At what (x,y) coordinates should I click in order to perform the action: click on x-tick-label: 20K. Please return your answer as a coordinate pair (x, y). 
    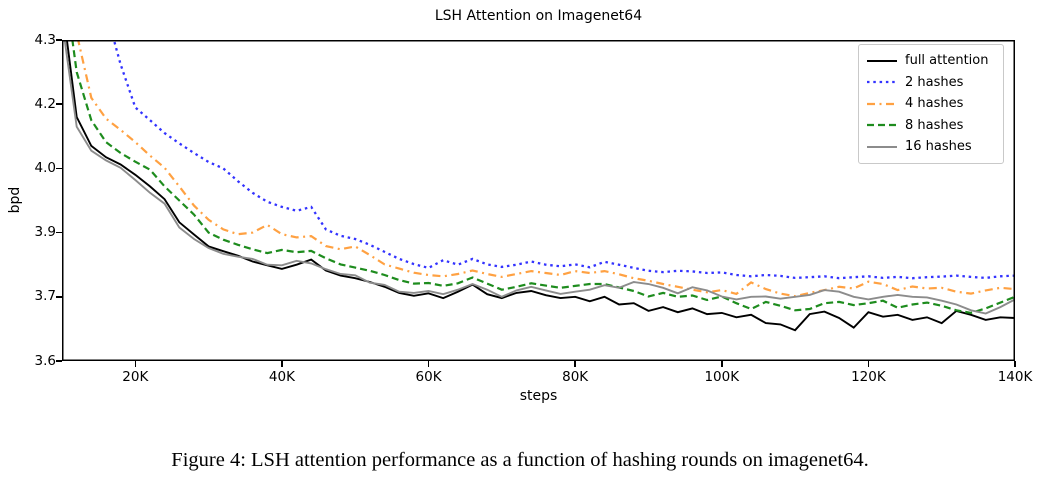
    Looking at the image, I should click on (135, 377).